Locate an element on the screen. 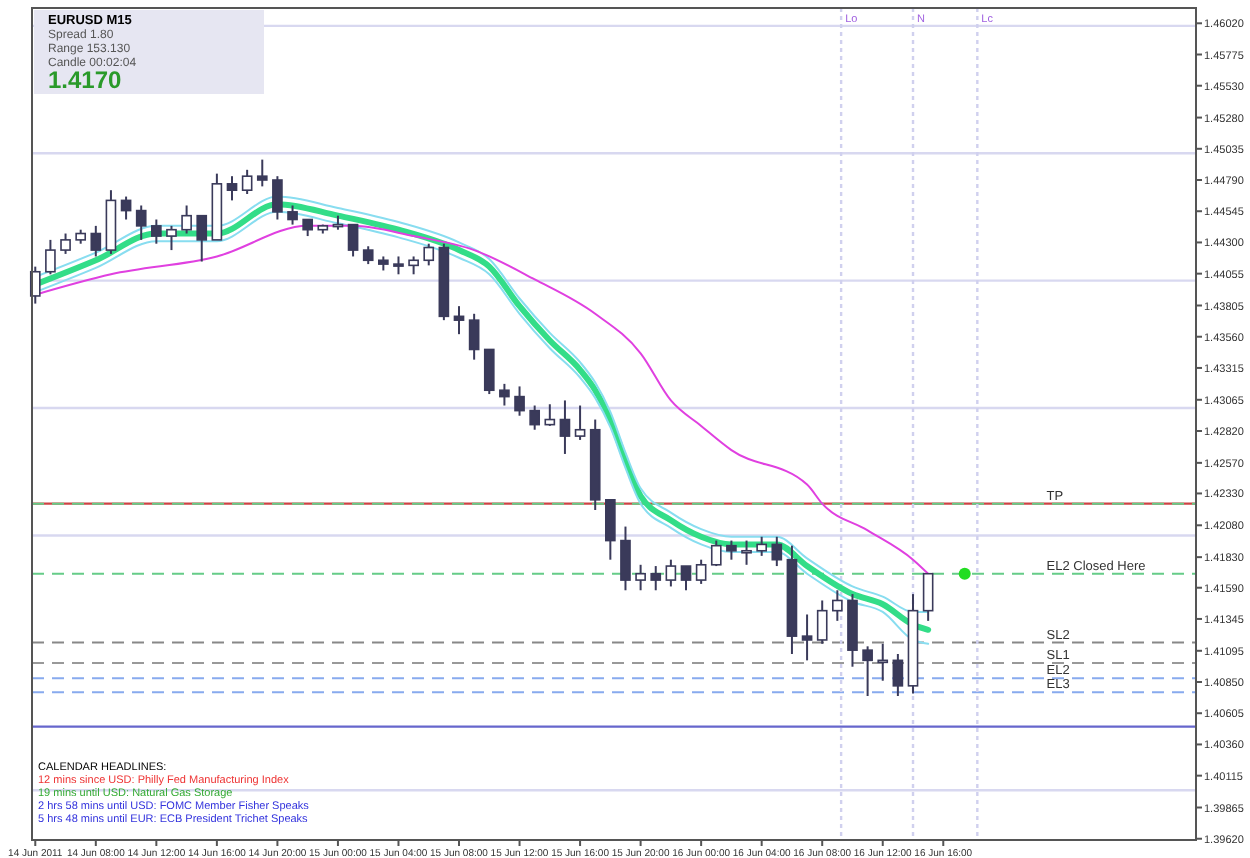 This screenshot has width=1250, height=858. annotation: 1.4170 is located at coordinates (85, 80).